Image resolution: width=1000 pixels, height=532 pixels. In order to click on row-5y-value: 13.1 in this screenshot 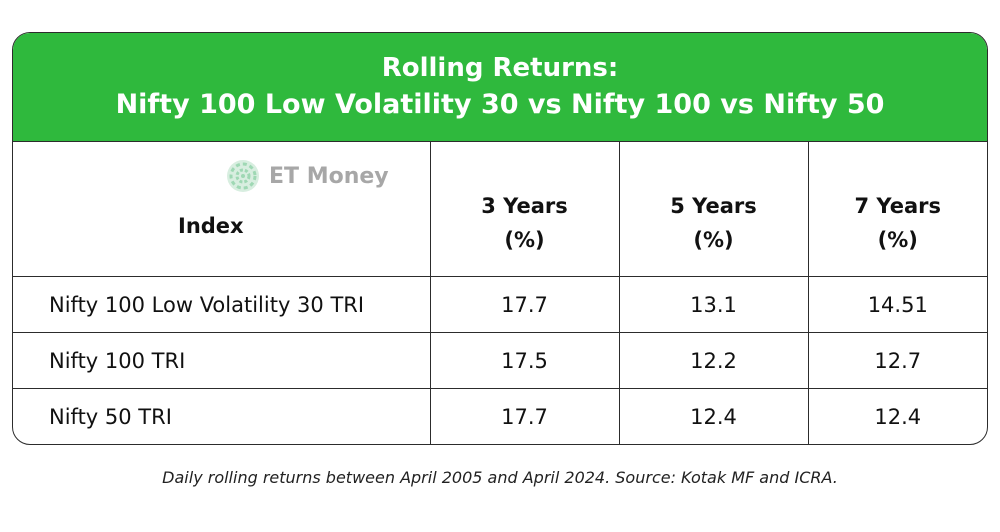, I will do `click(714, 304)`.